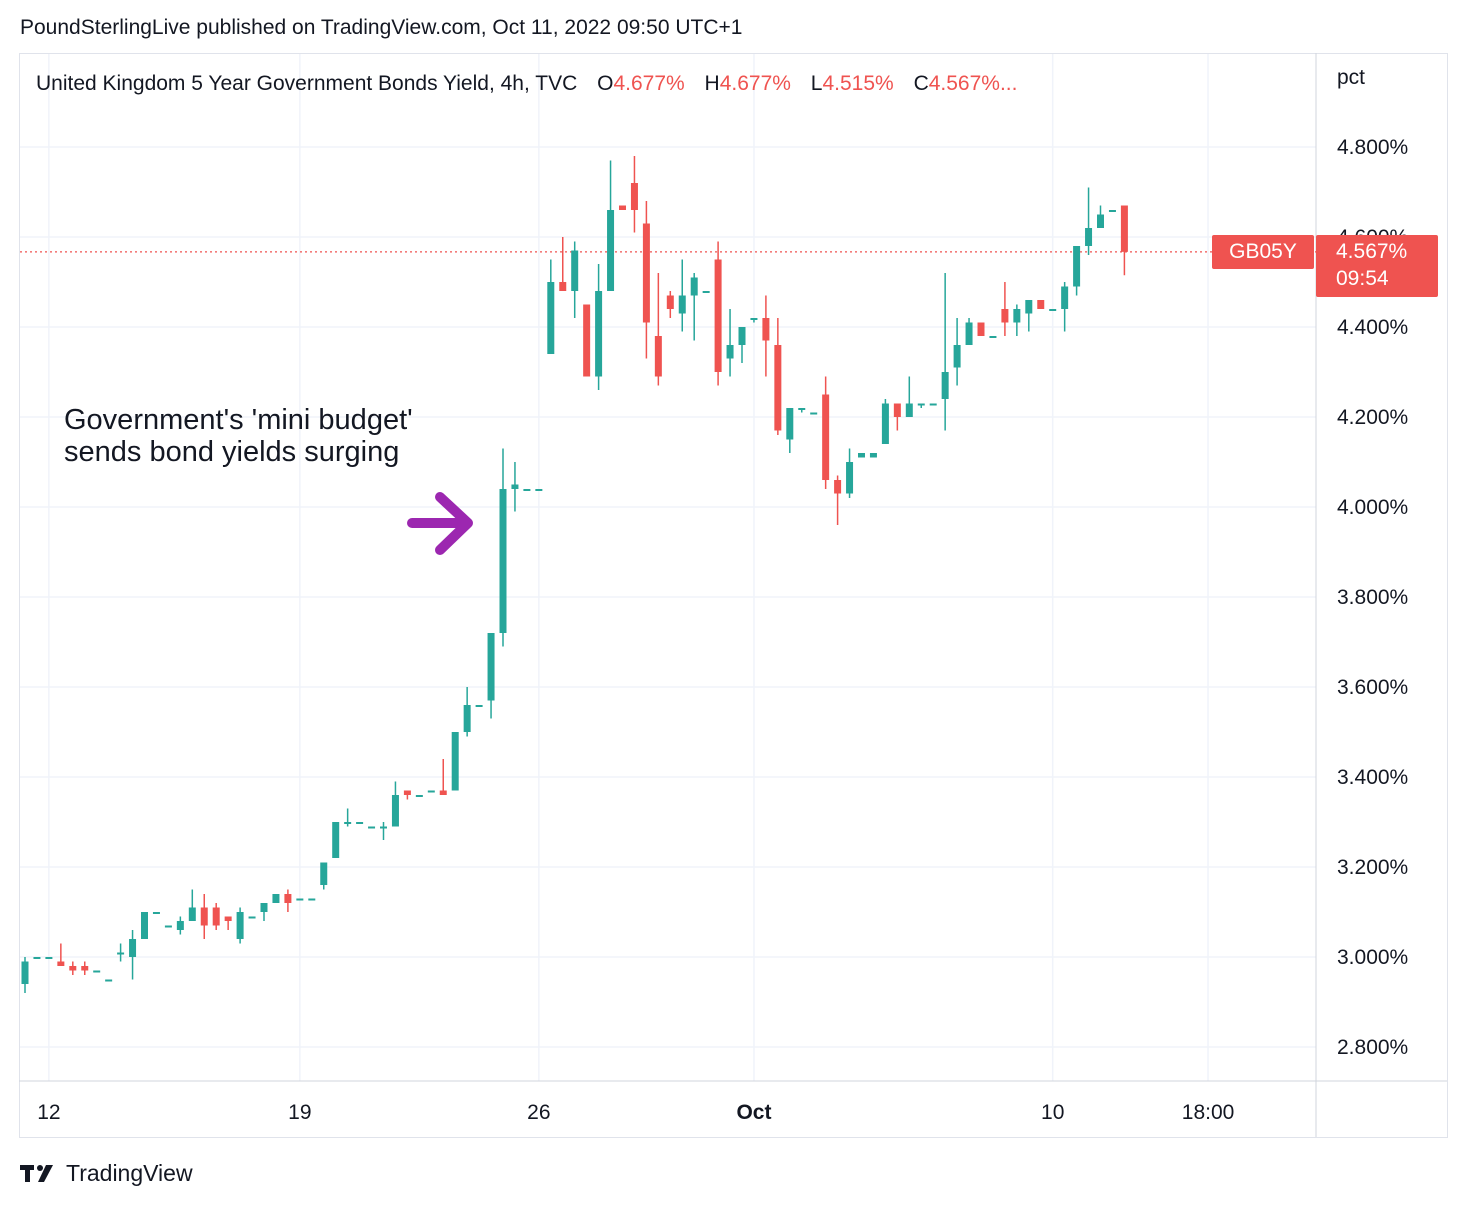  Describe the element at coordinates (129, 1173) in the screenshot. I see `tradingview-brand: TradingView` at that location.